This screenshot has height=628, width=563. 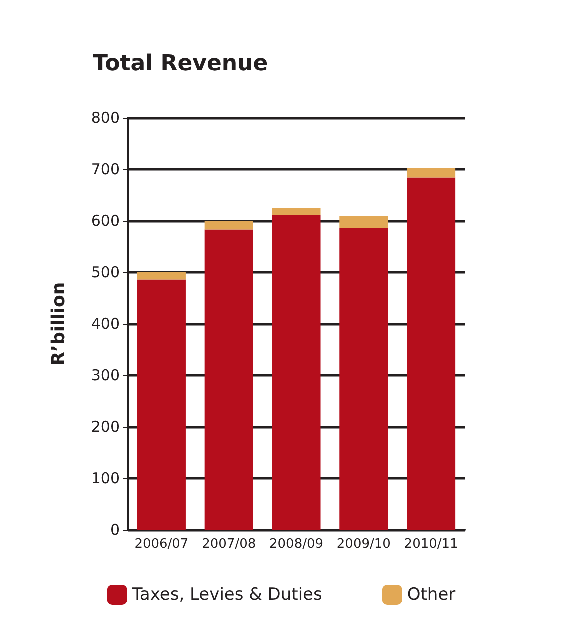 What do you see at coordinates (161, 544) in the screenshot?
I see `x-tick-label: 2006/07` at bounding box center [161, 544].